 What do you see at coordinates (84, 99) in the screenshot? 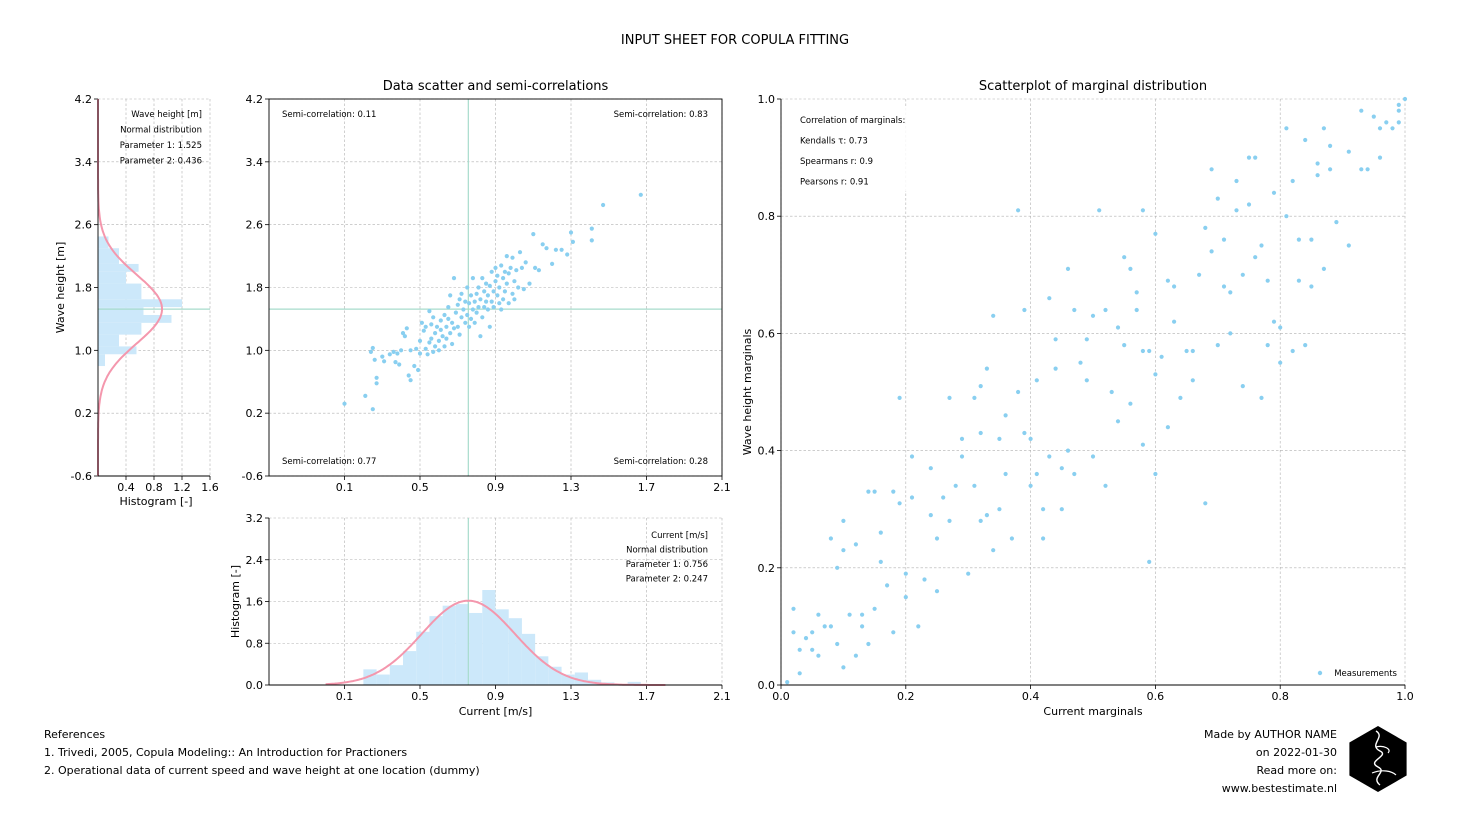
I see `wave-hist-y-tick-label: 4.2` at bounding box center [84, 99].